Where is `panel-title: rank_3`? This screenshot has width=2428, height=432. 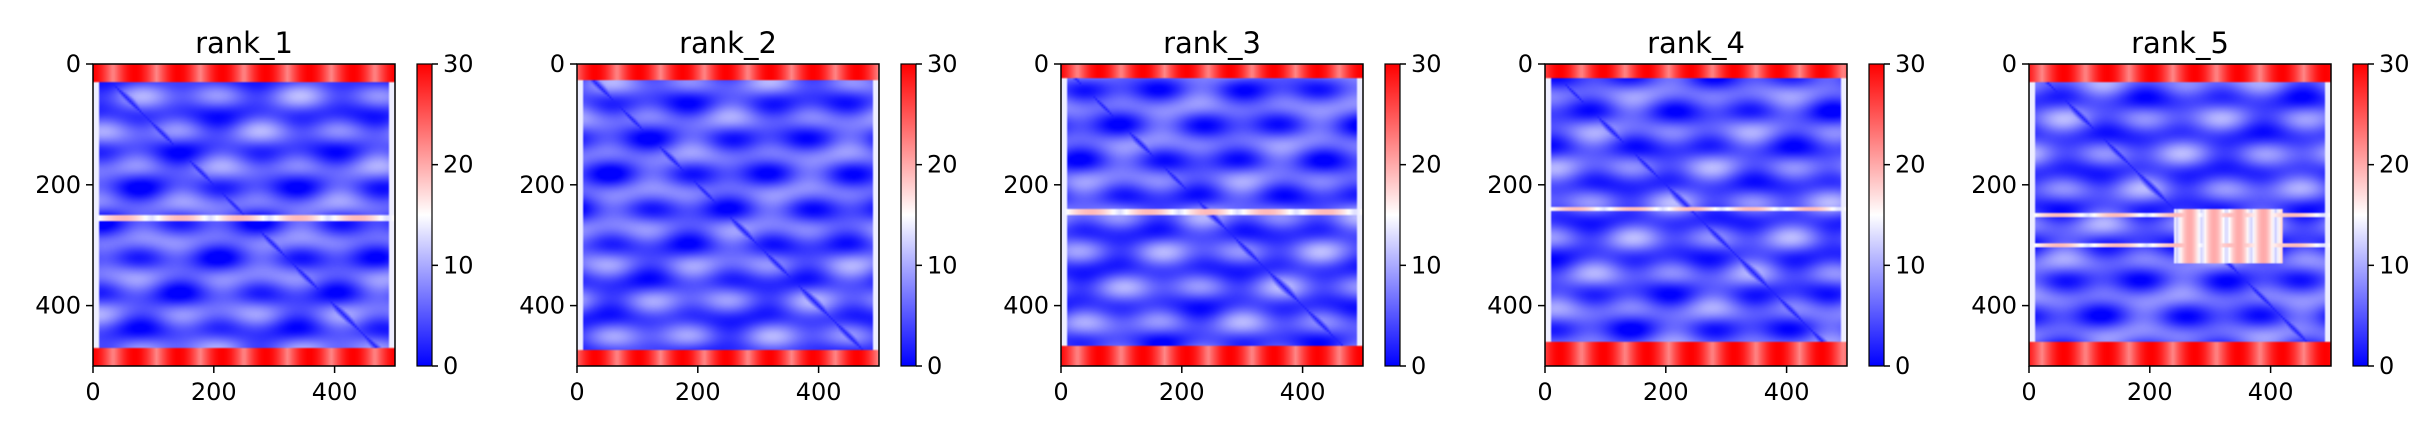 panel-title: rank_3 is located at coordinates (1212, 43).